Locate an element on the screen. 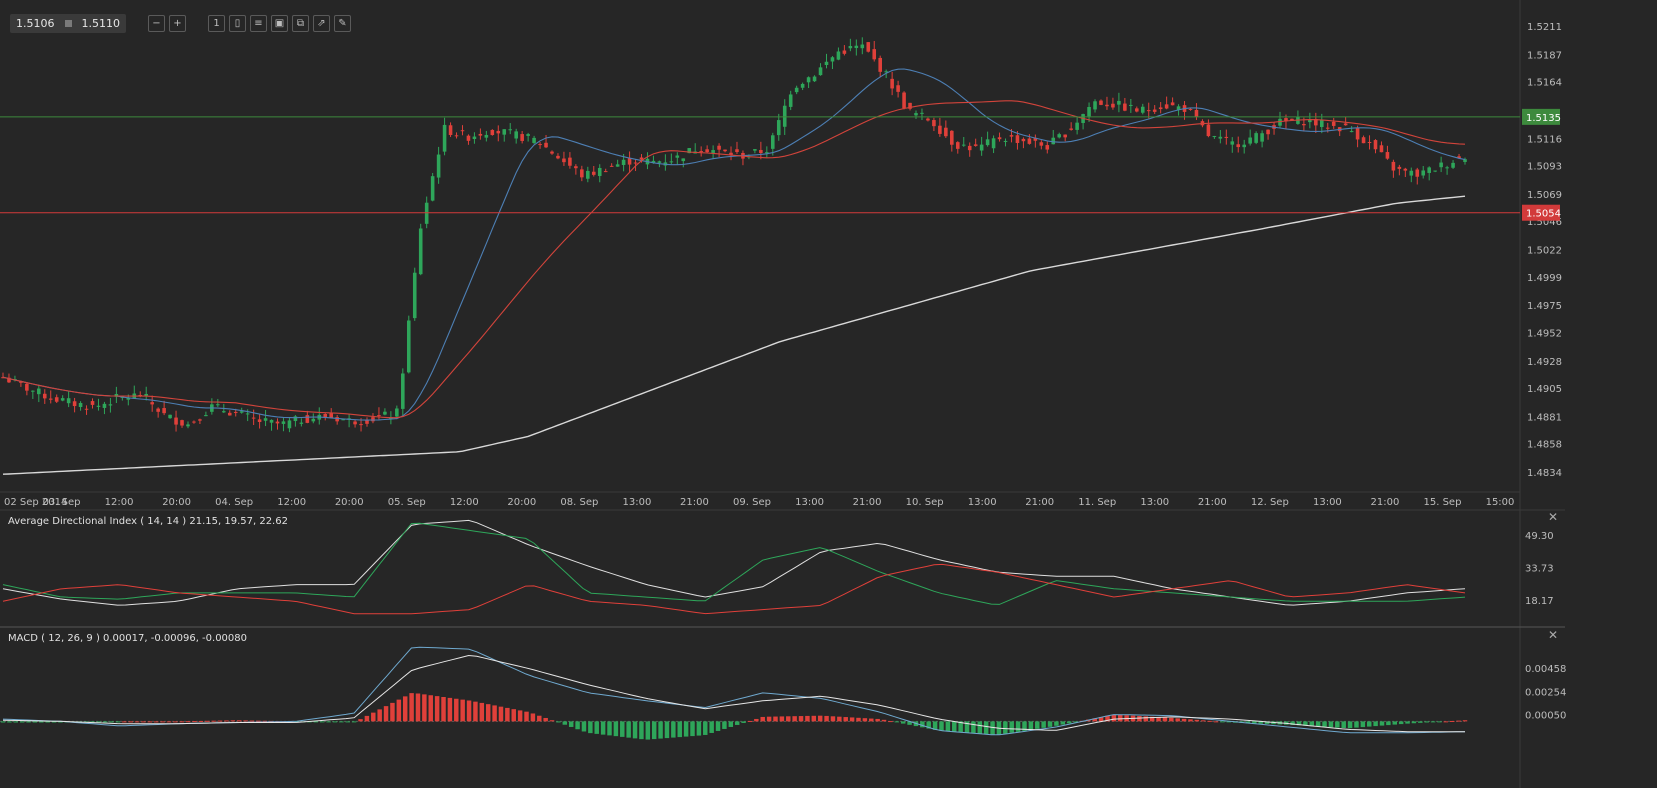  adx-close-icon: ✕ is located at coordinates (1553, 517).